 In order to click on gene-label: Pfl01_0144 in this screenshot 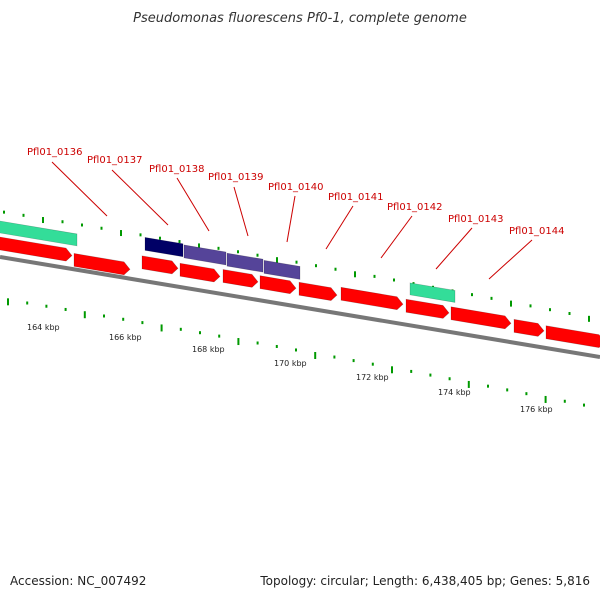, I will do `click(537, 231)`.